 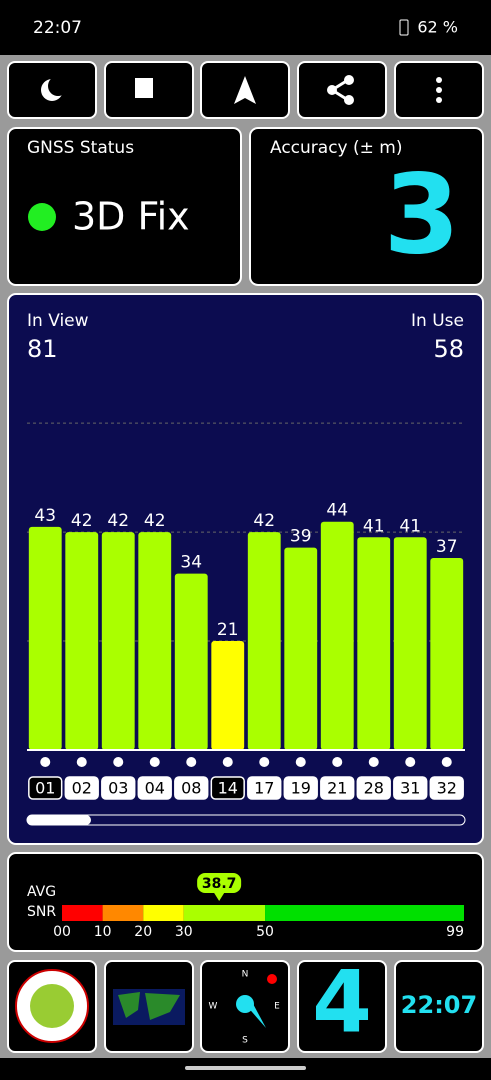 I want to click on skyplot-sats, so click(x=52, y=1006).